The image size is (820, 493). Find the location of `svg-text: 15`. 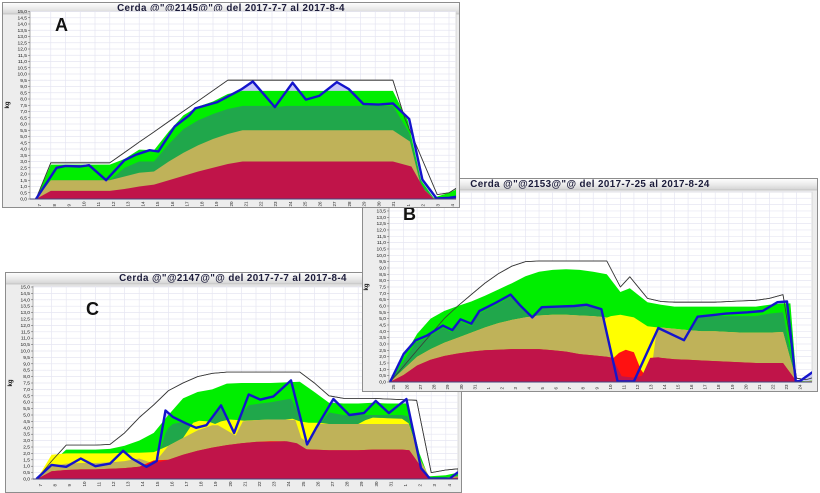

svg-text: 15 is located at coordinates (678, 387).